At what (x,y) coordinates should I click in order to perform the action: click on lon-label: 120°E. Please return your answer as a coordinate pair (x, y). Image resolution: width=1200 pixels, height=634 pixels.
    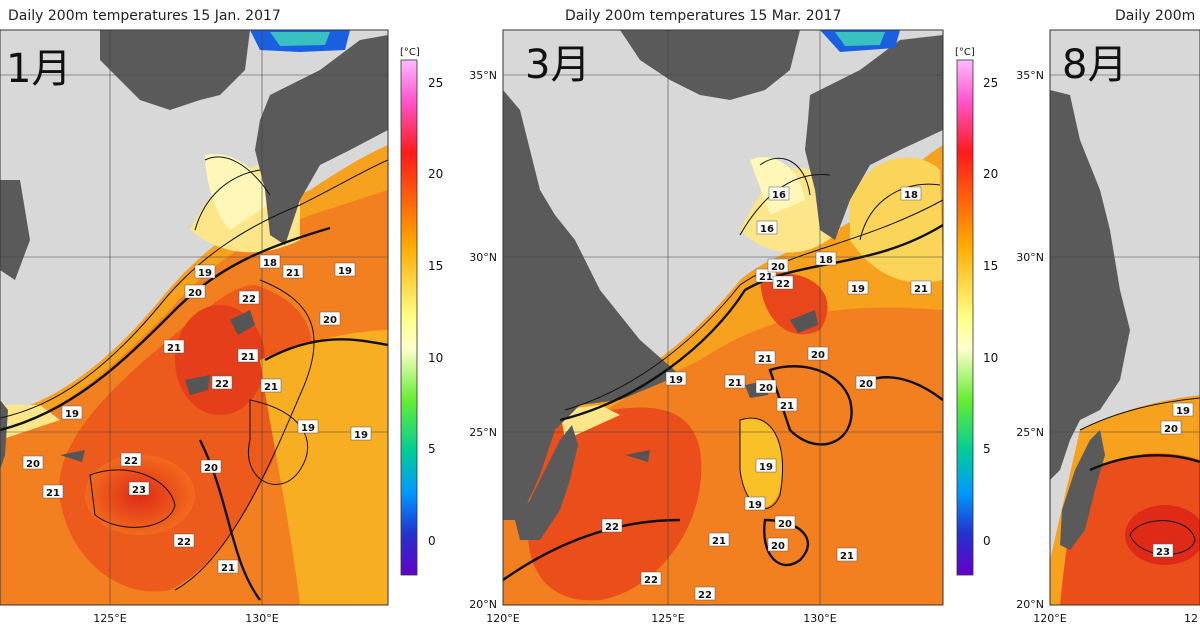
    Looking at the image, I should click on (1049, 618).